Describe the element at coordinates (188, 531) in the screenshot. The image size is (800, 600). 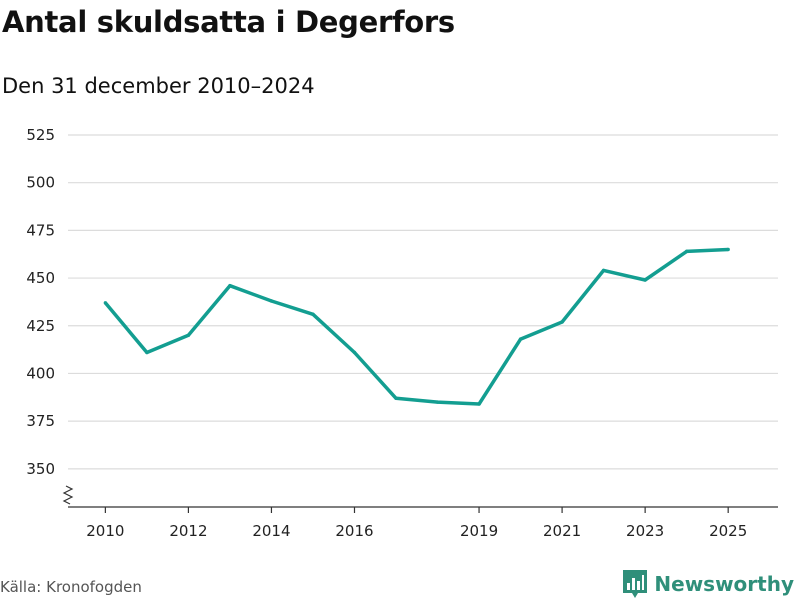
I see `x-tick-label-2012: 2012` at that location.